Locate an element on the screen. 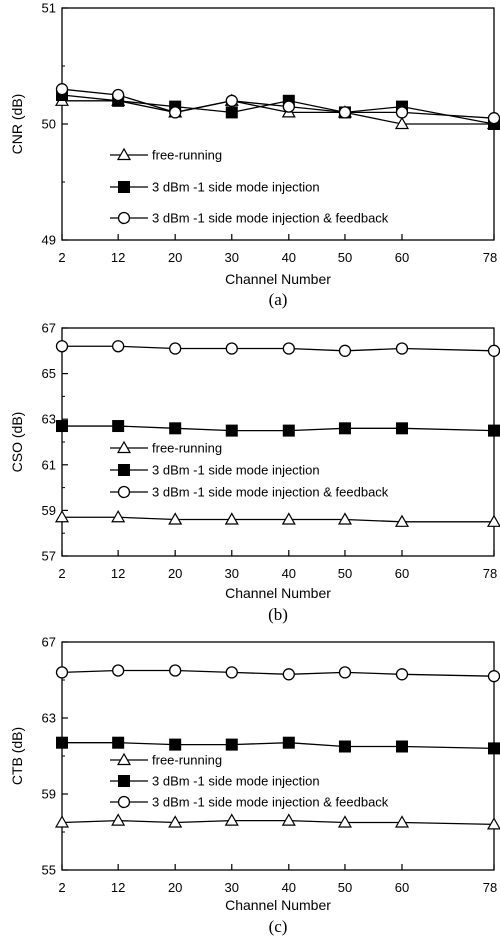  y-tick-label: 65 is located at coordinates (49, 373).